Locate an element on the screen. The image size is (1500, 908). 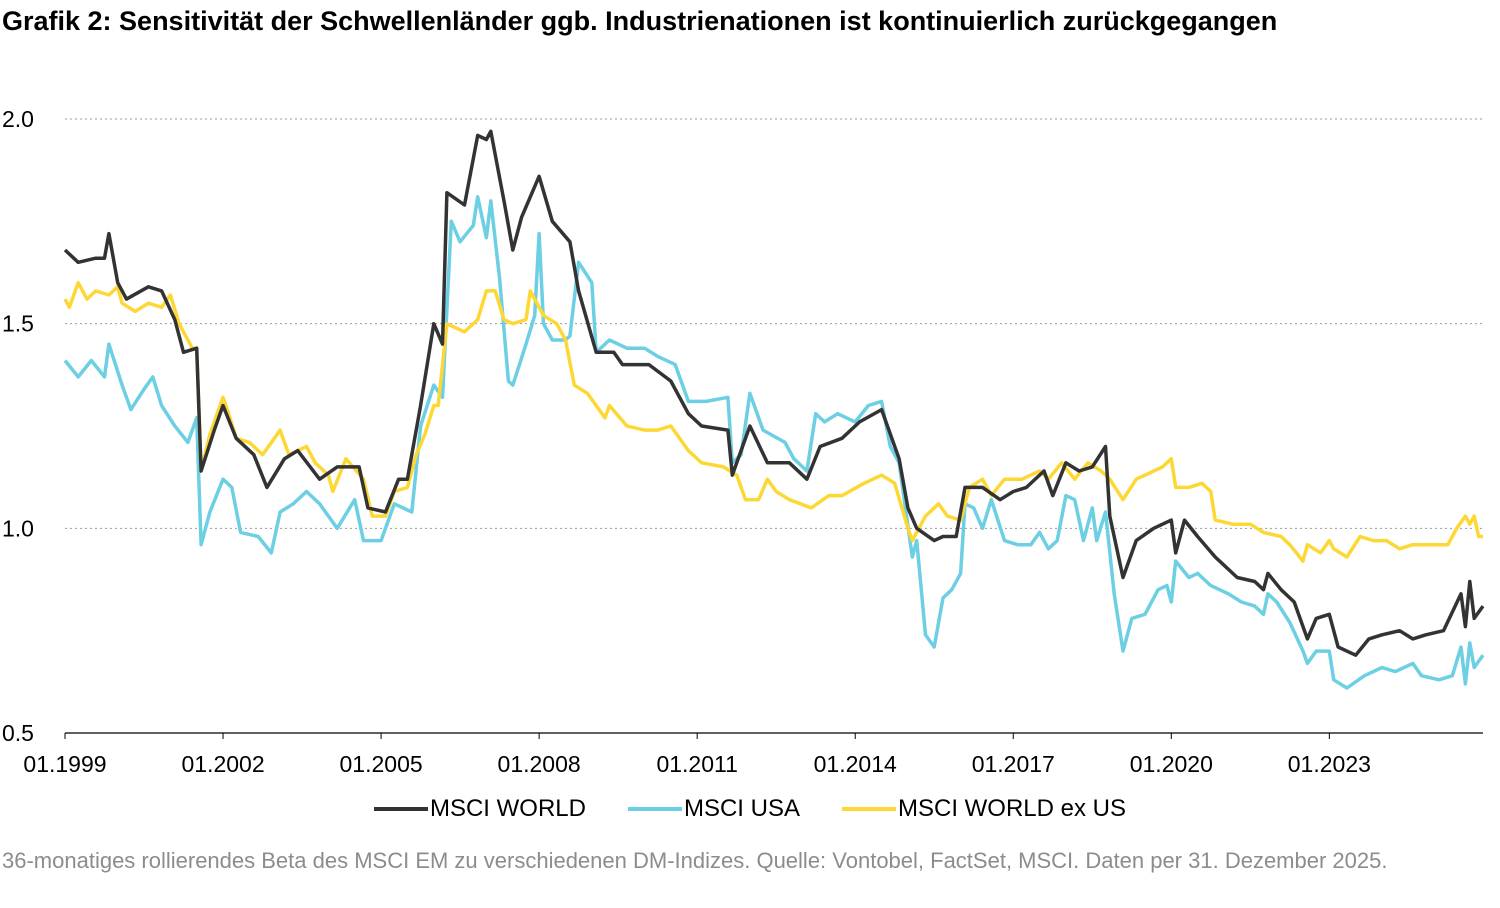
x-tick-label: 01.2014 is located at coordinates (855, 764).